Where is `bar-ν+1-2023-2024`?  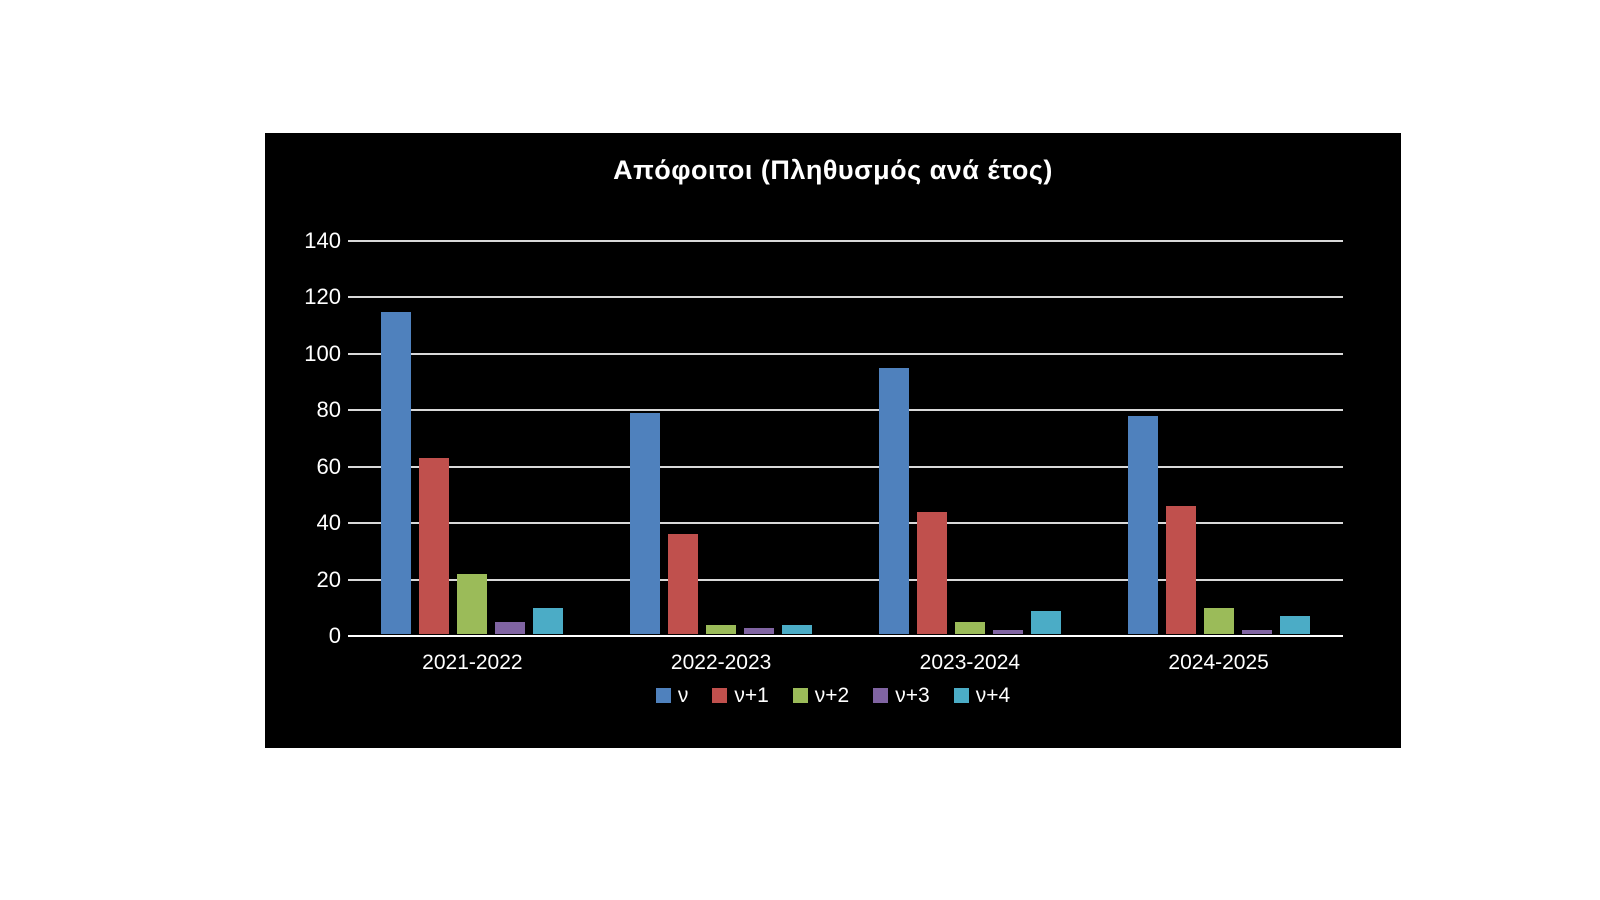
bar-ν+1-2023-2024 is located at coordinates (931, 572).